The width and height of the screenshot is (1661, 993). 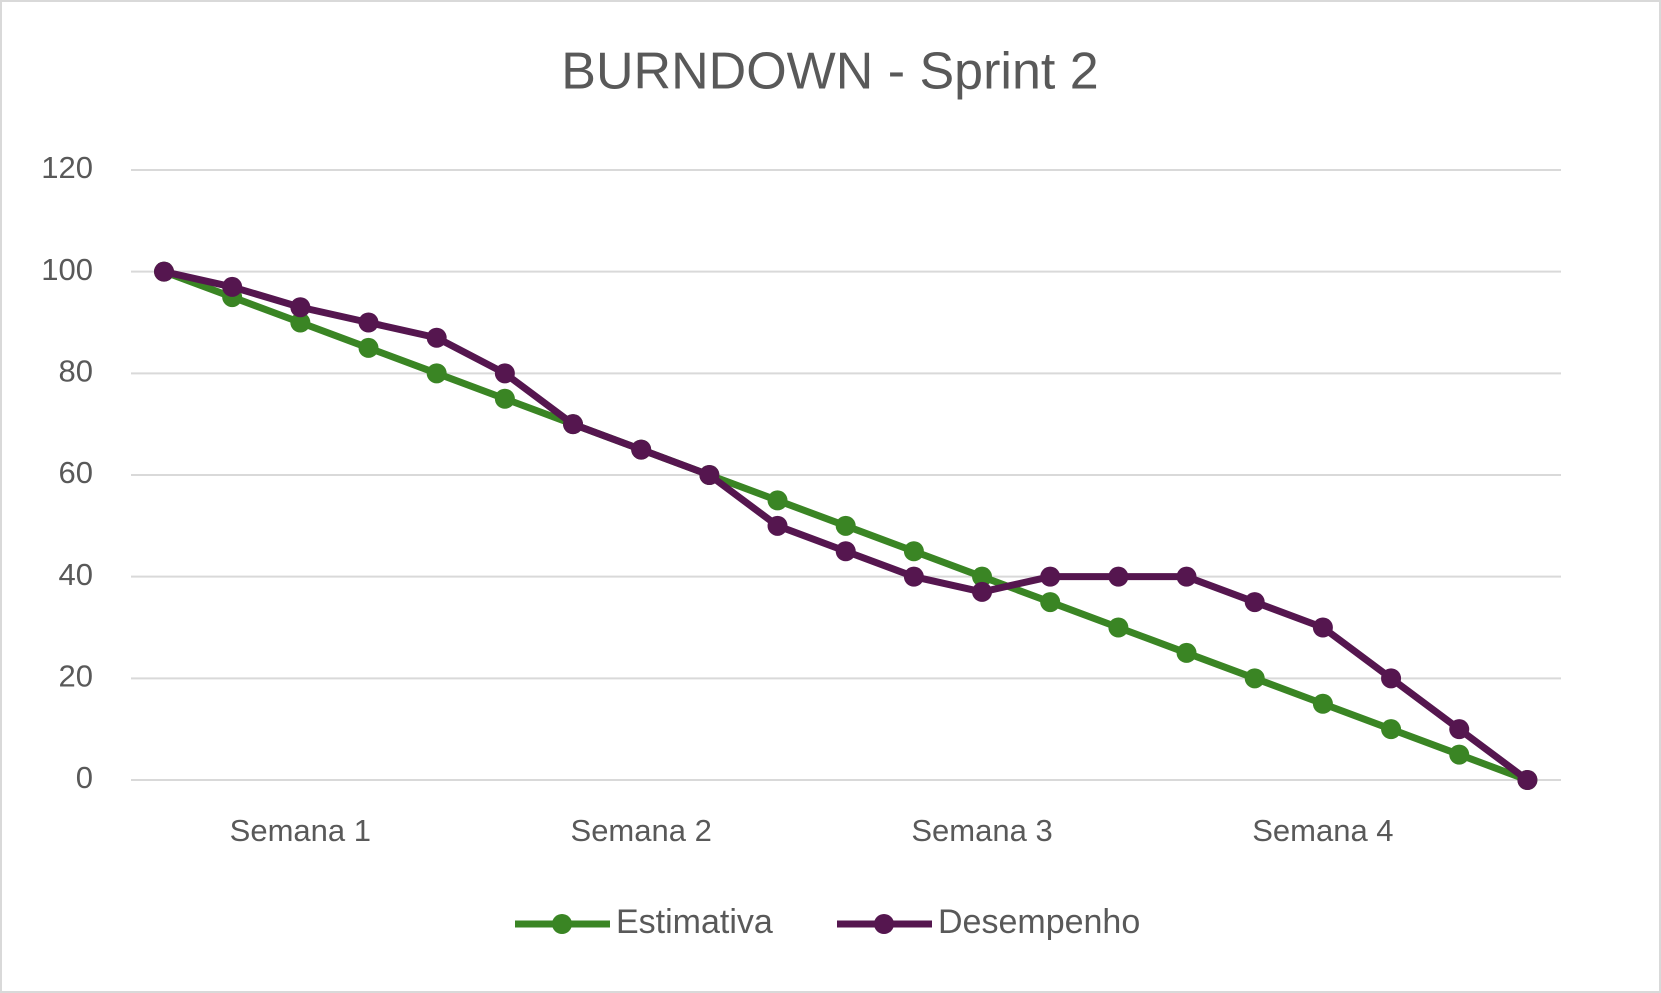 I want to click on chart-title: BURNDOWN - Sprint 2, so click(x=829, y=72).